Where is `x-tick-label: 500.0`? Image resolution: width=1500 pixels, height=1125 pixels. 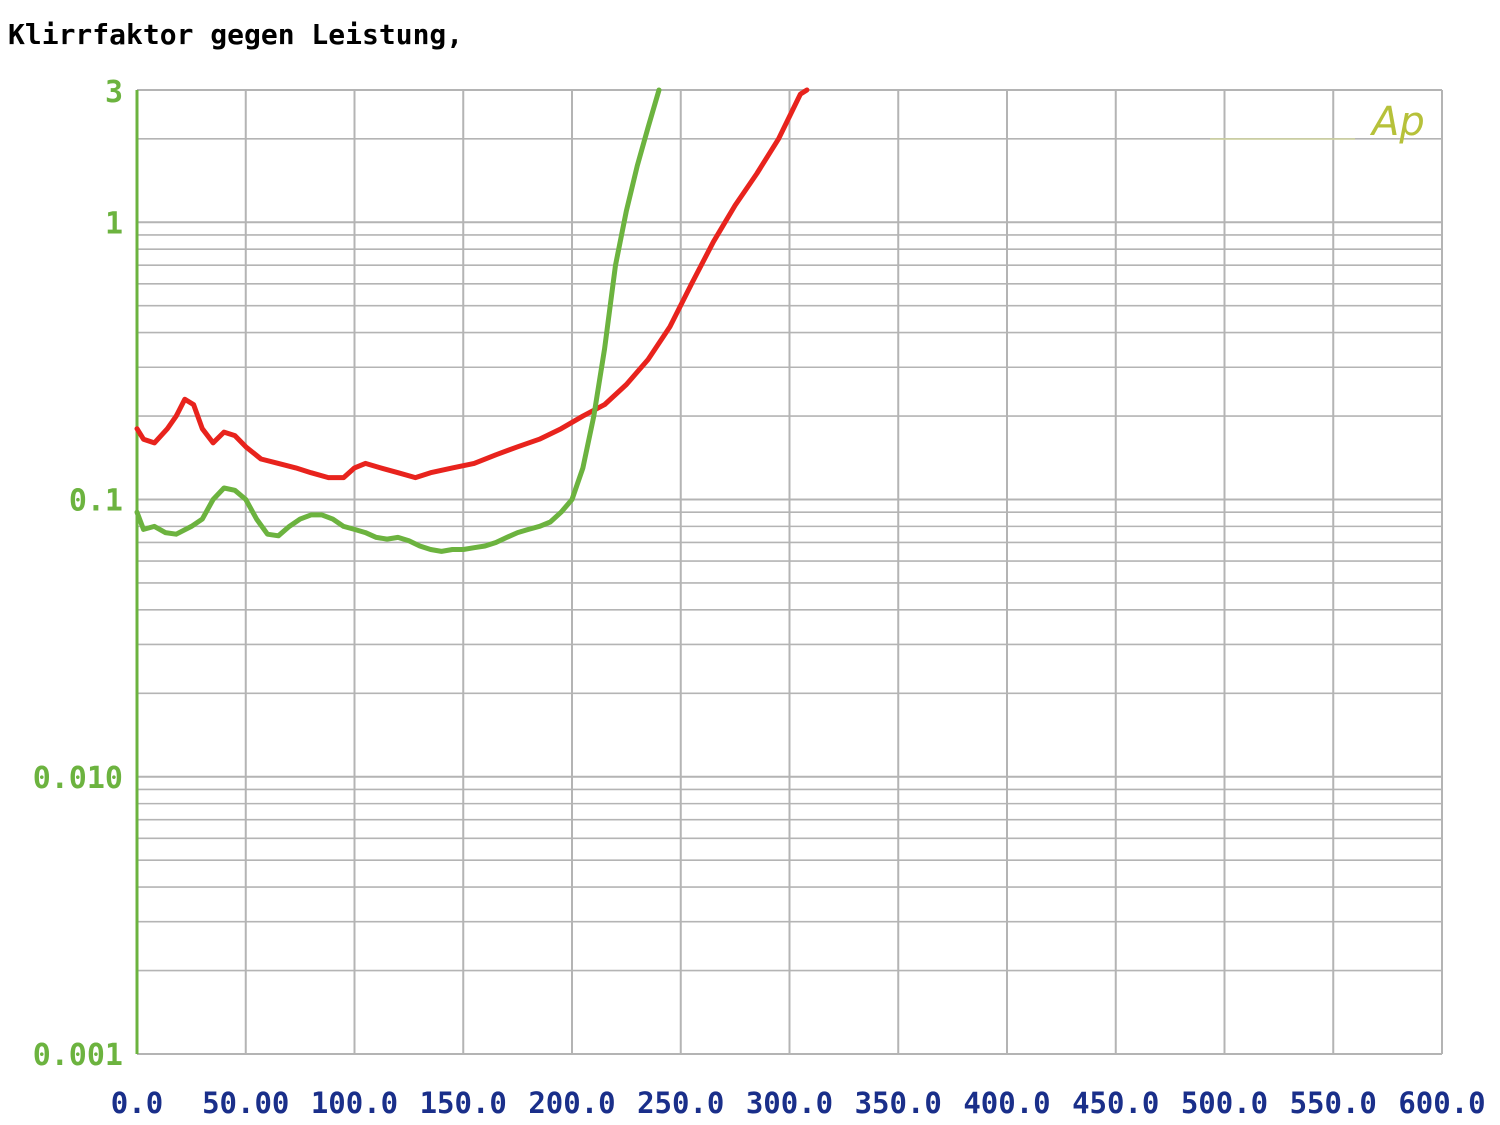 x-tick-label: 500.0 is located at coordinates (1224, 1103).